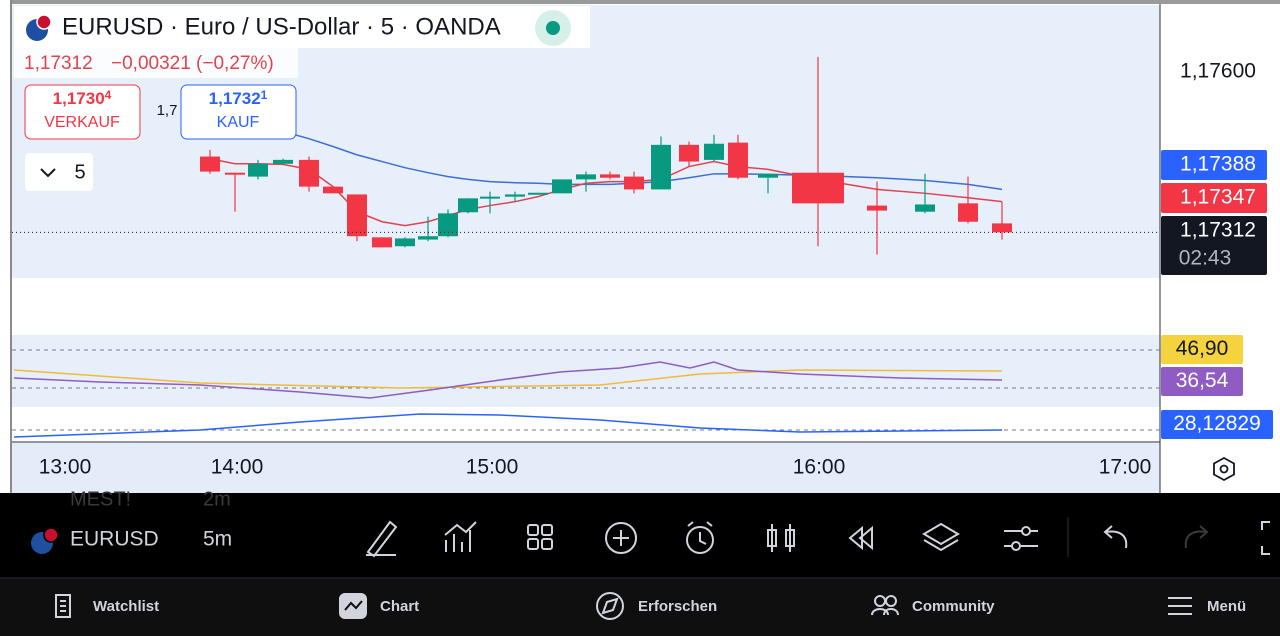 Image resolution: width=1280 pixels, height=636 pixels. Describe the element at coordinates (1218, 70) in the screenshot. I see `y-tick-label: 1,17600` at that location.